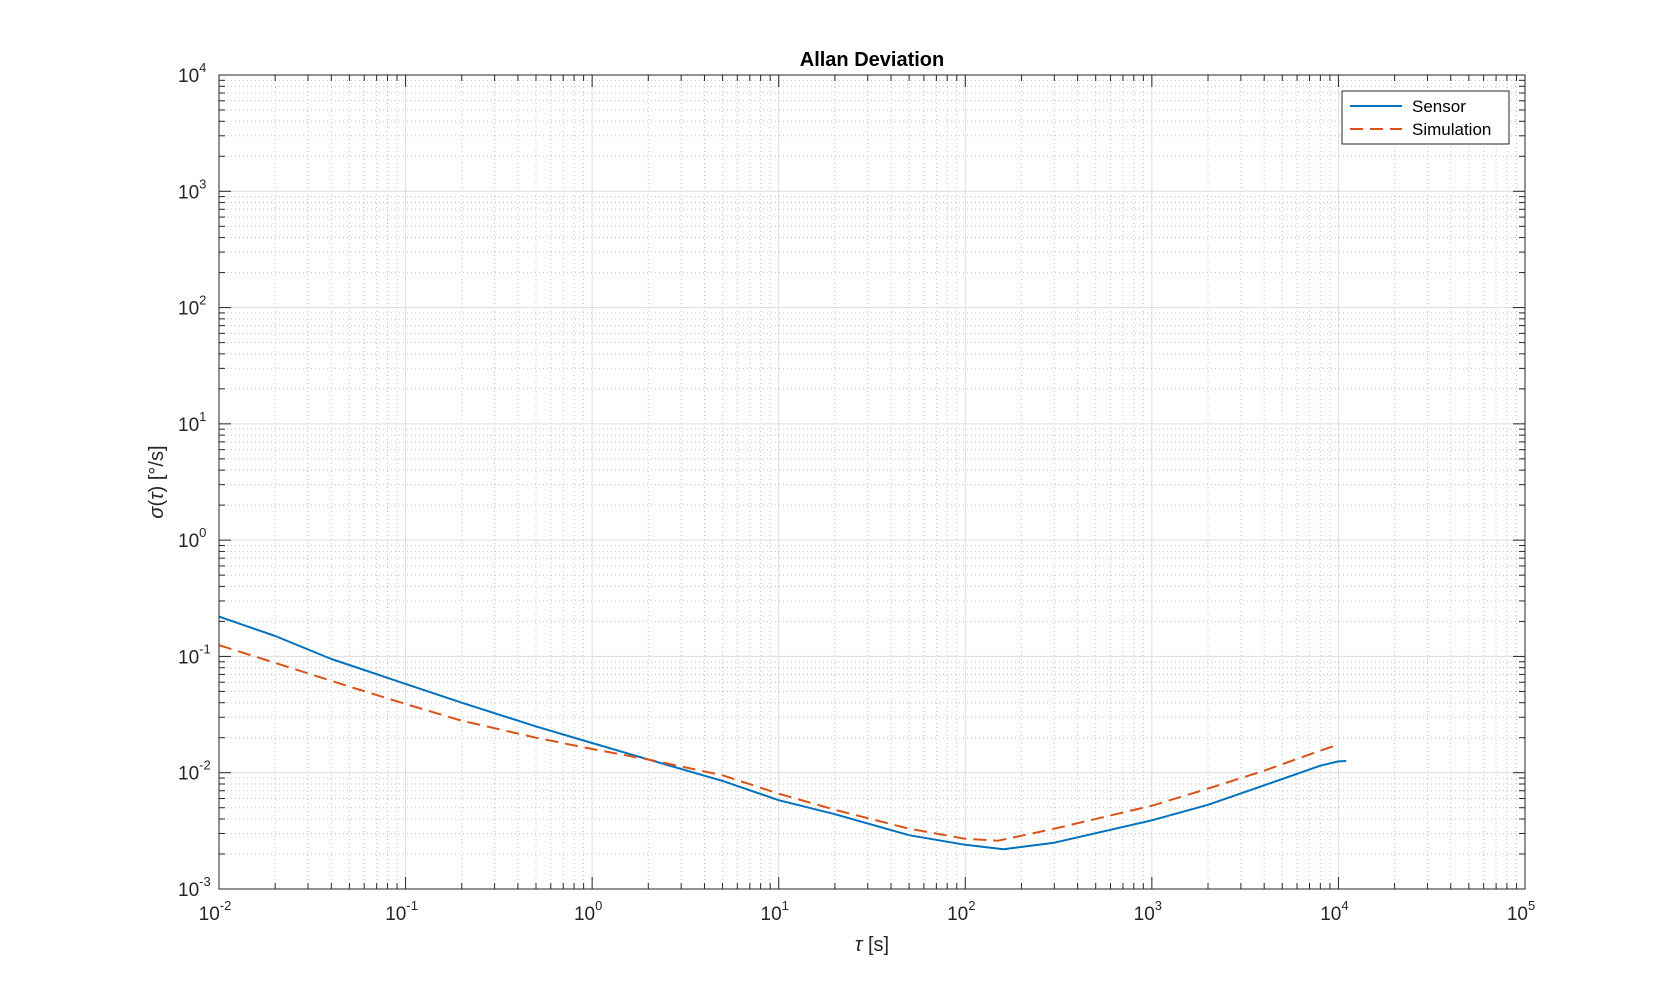  Describe the element at coordinates (778, 743) in the screenshot. I see `series-line-simulation` at that location.